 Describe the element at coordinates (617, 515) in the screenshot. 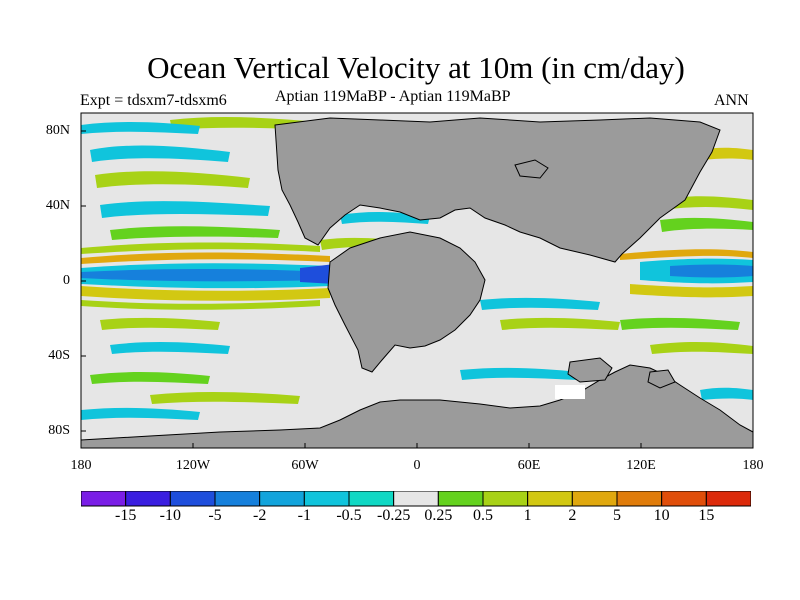

I see `colorbar-label: 5` at that location.